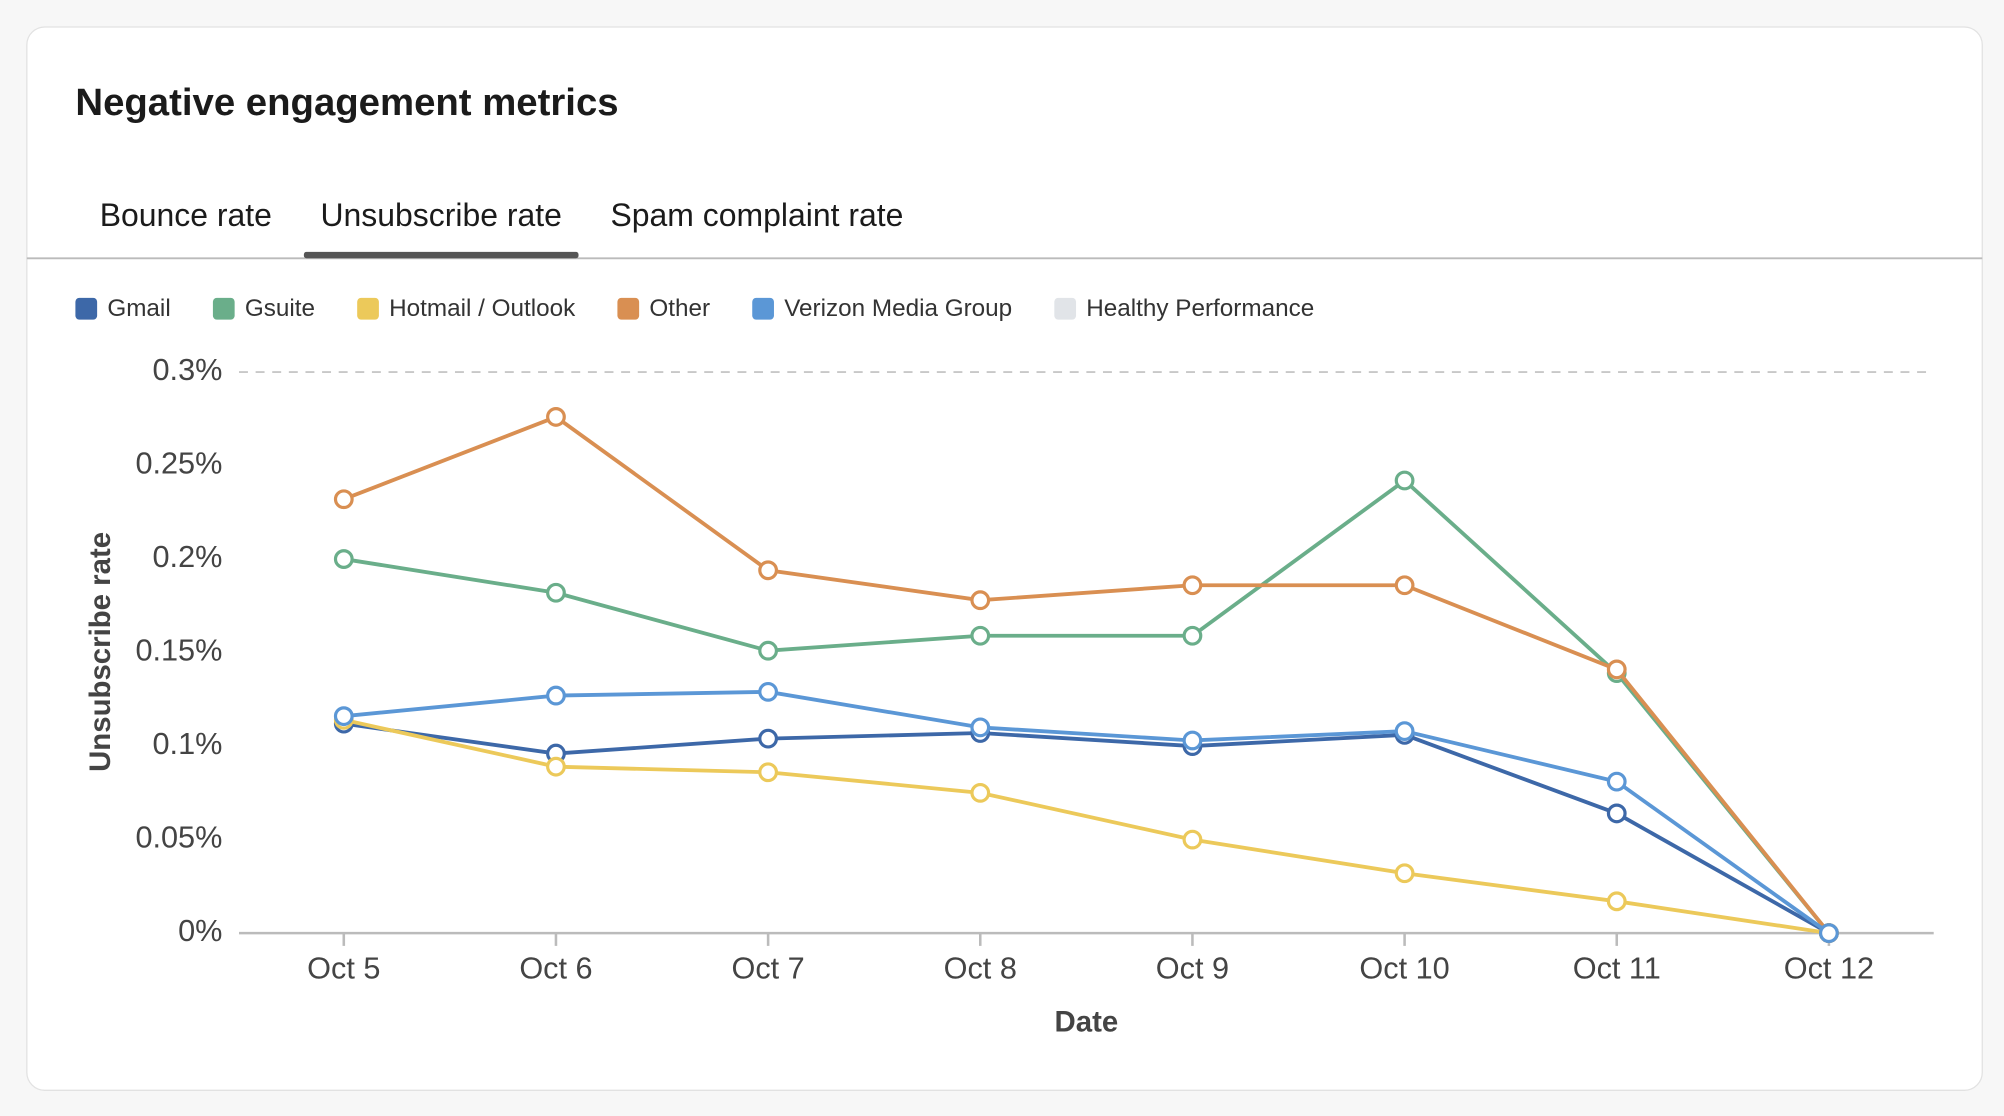  Describe the element at coordinates (1200, 308) in the screenshot. I see `legend-label: Healthy Performance` at that location.